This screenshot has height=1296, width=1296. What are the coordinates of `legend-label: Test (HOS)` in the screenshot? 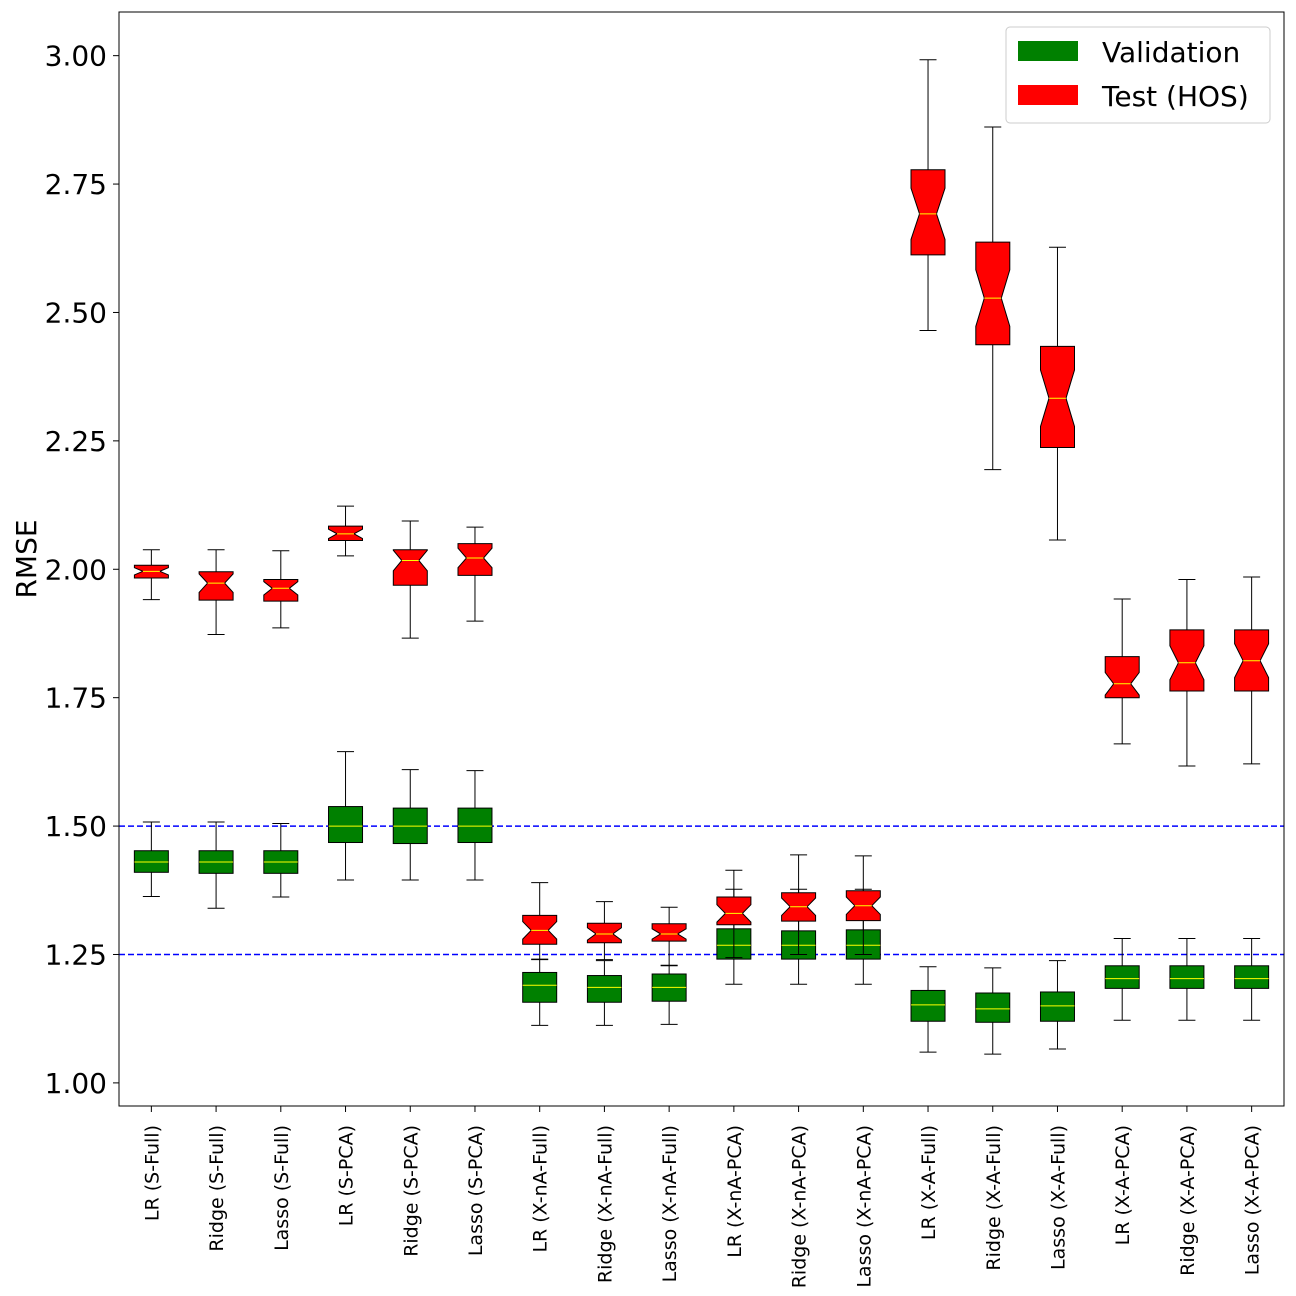 It's located at (1175, 96).